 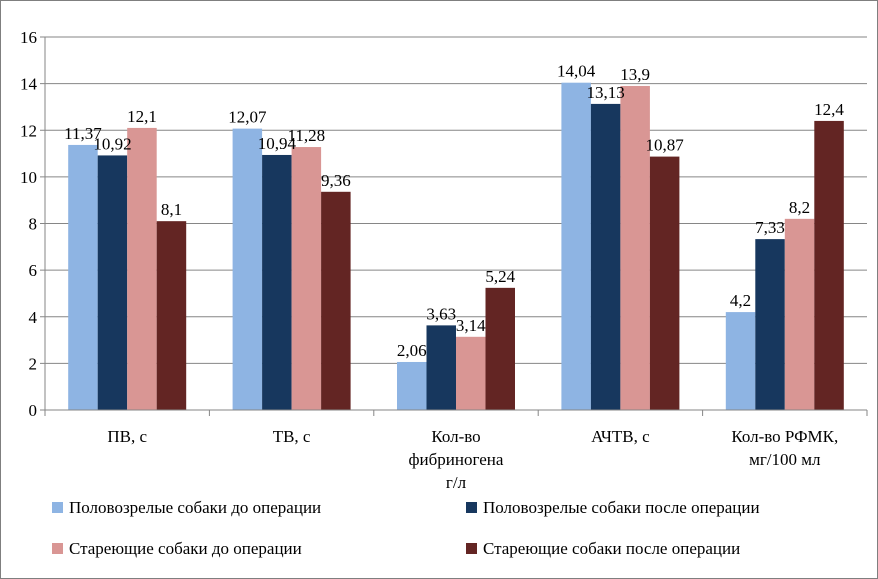 What do you see at coordinates (247, 117) in the screenshot?
I see `data-label: 12,07` at bounding box center [247, 117].